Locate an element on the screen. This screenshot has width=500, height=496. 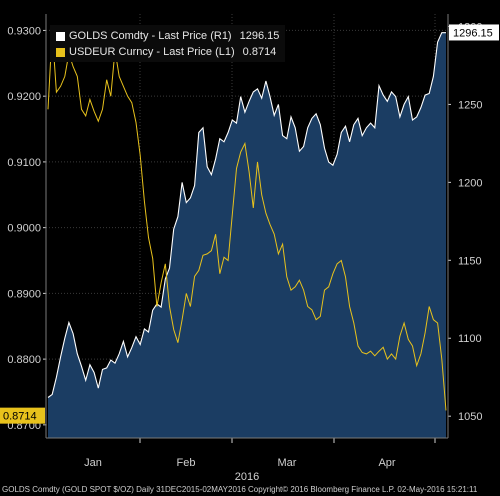
legend-label-usdeur: USDEUR Curncy - Last Price (L1) is located at coordinates (152, 52).